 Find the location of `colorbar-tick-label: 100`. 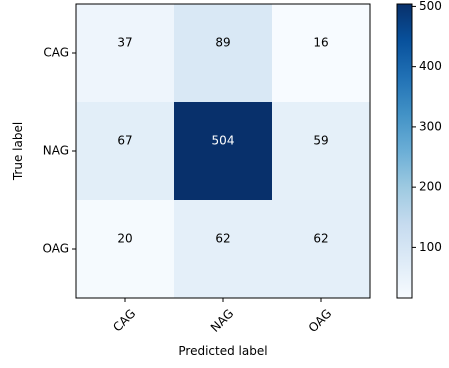

colorbar-tick-label: 100 is located at coordinates (430, 247).